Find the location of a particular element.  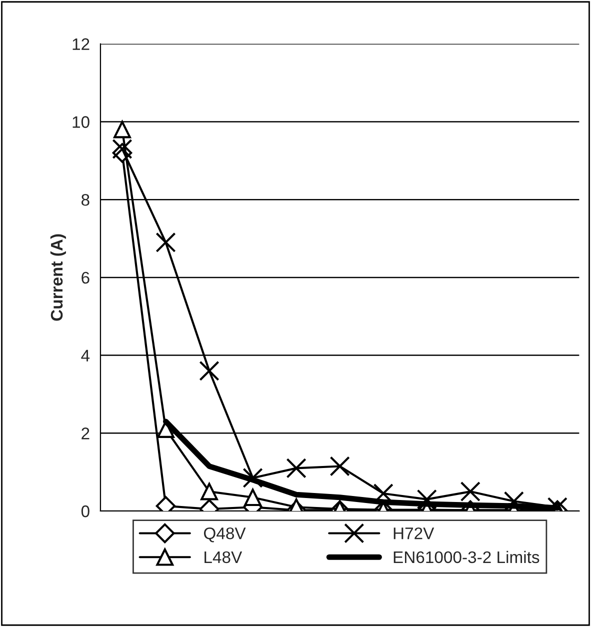

y-tick-label: 8 is located at coordinates (86, 200).